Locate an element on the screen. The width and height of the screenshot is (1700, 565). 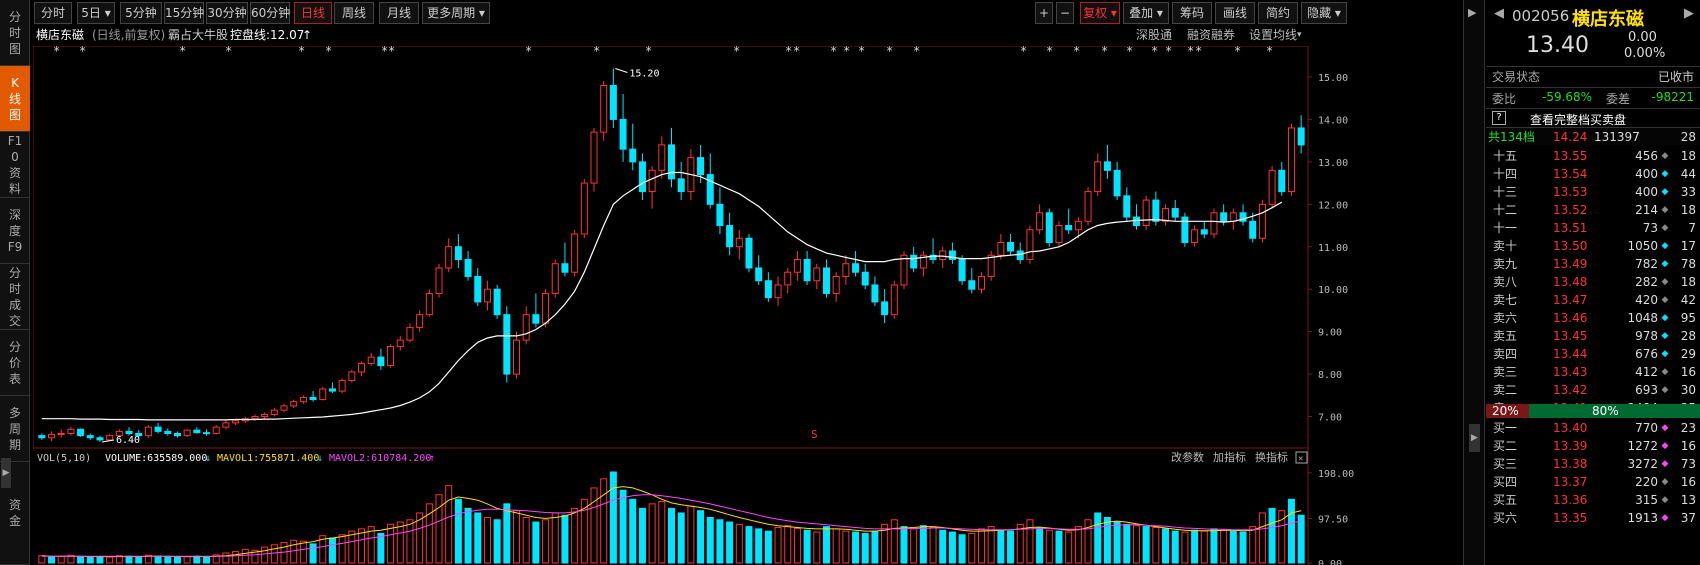
period-5: 60分钟 is located at coordinates (270, 13).